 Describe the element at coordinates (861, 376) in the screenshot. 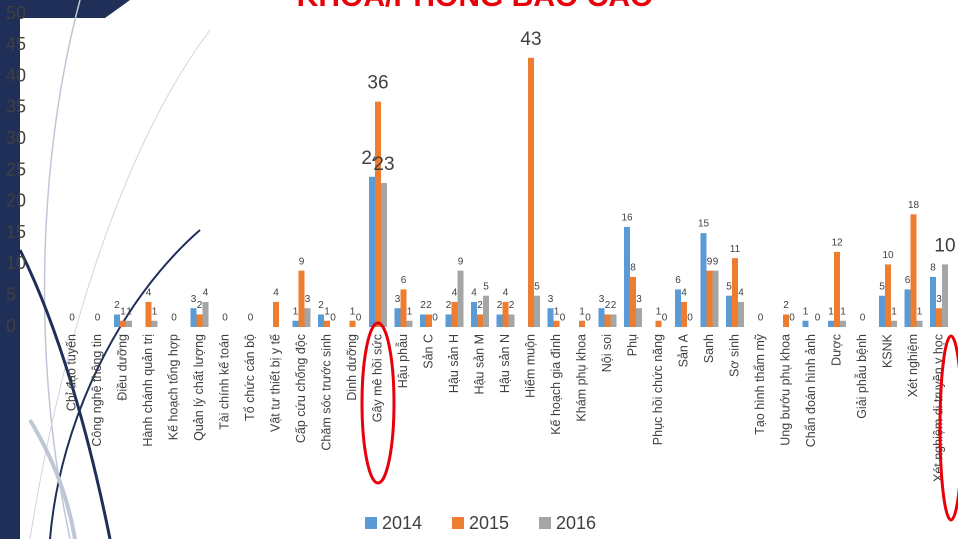

I see `x-tick-label: Giải phẫu bệnh` at that location.